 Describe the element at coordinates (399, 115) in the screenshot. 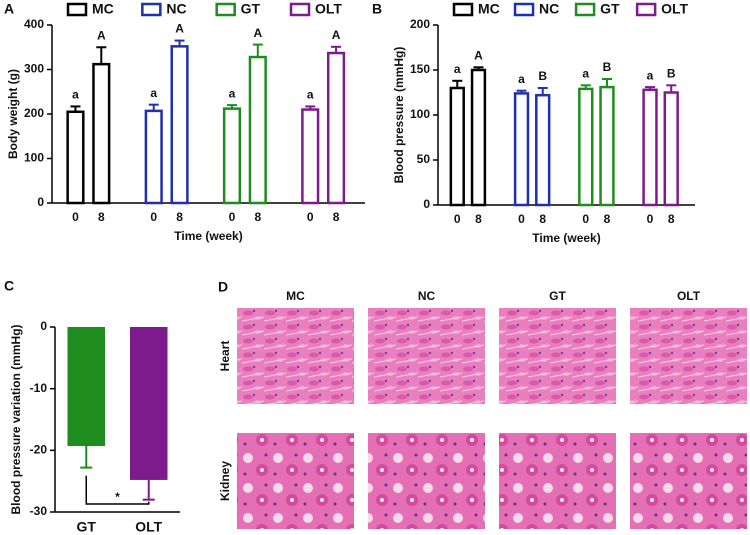

I see `y-axis-label: Blood pressure (mmHg)` at that location.